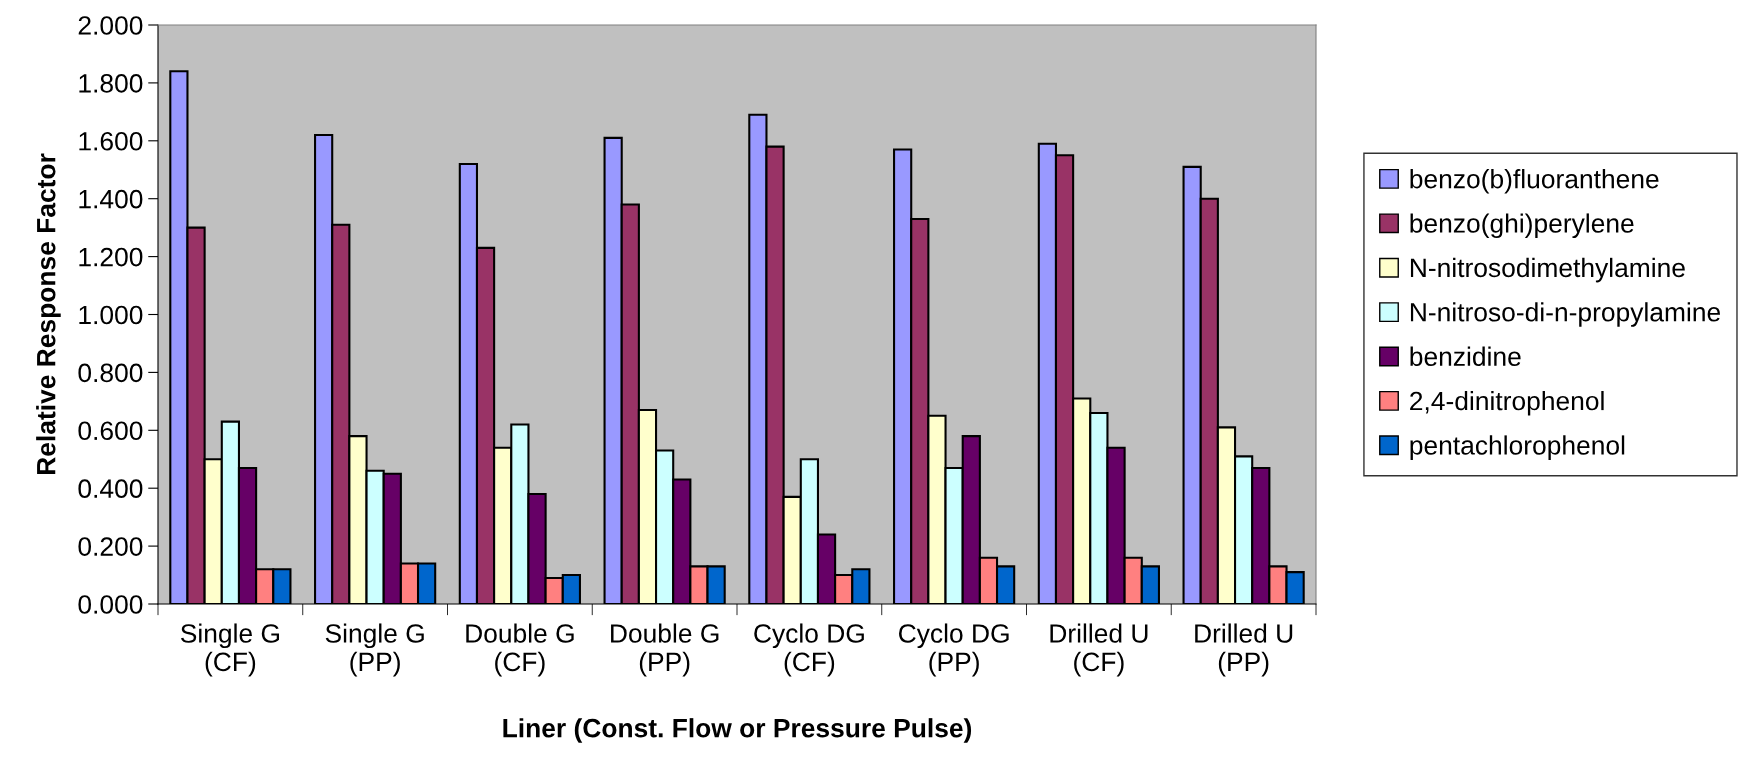 The height and width of the screenshot is (768, 1748). What do you see at coordinates (111, 257) in the screenshot?
I see `y-tick-label: 1.200` at bounding box center [111, 257].